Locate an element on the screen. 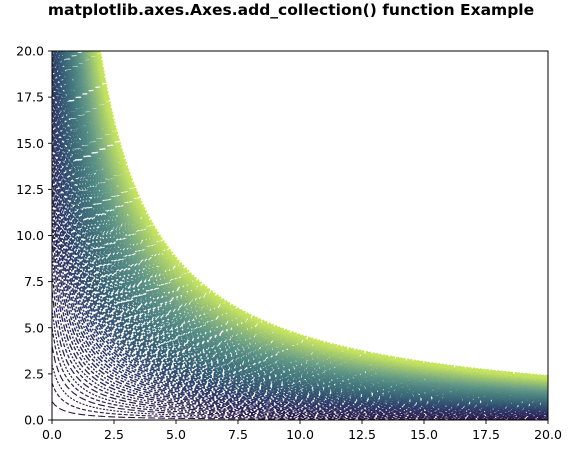 The image size is (582, 454). y-tick-label: 12.5 is located at coordinates (30, 189).